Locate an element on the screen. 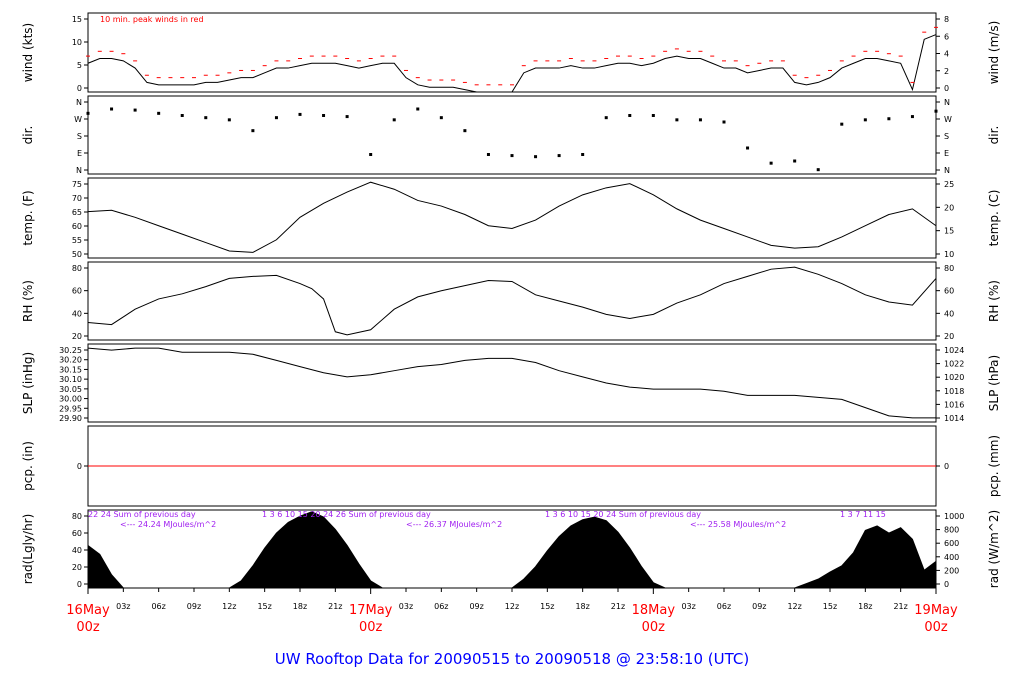  temp-series-line is located at coordinates (512, 217).